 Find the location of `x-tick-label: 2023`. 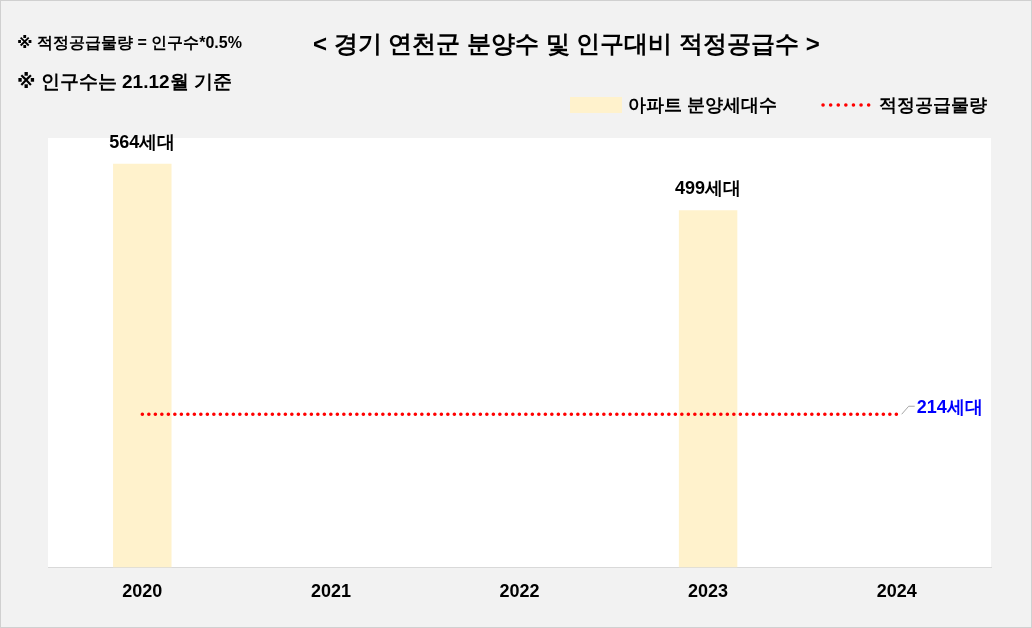

x-tick-label: 2023 is located at coordinates (708, 591).